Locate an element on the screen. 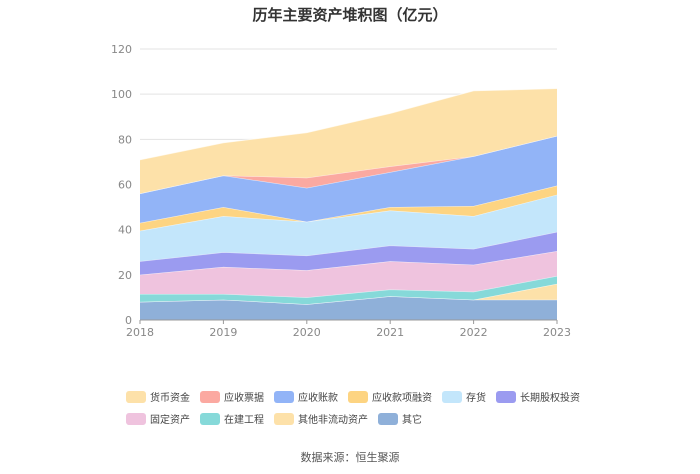 Image resolution: width=700 pixels, height=474 pixels. y-tick-label: 80 is located at coordinates (125, 139).